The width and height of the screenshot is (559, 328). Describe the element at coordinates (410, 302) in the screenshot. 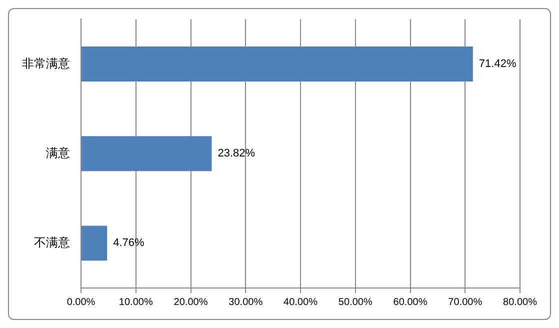

I see `x-tick-label: 60.00%` at that location.